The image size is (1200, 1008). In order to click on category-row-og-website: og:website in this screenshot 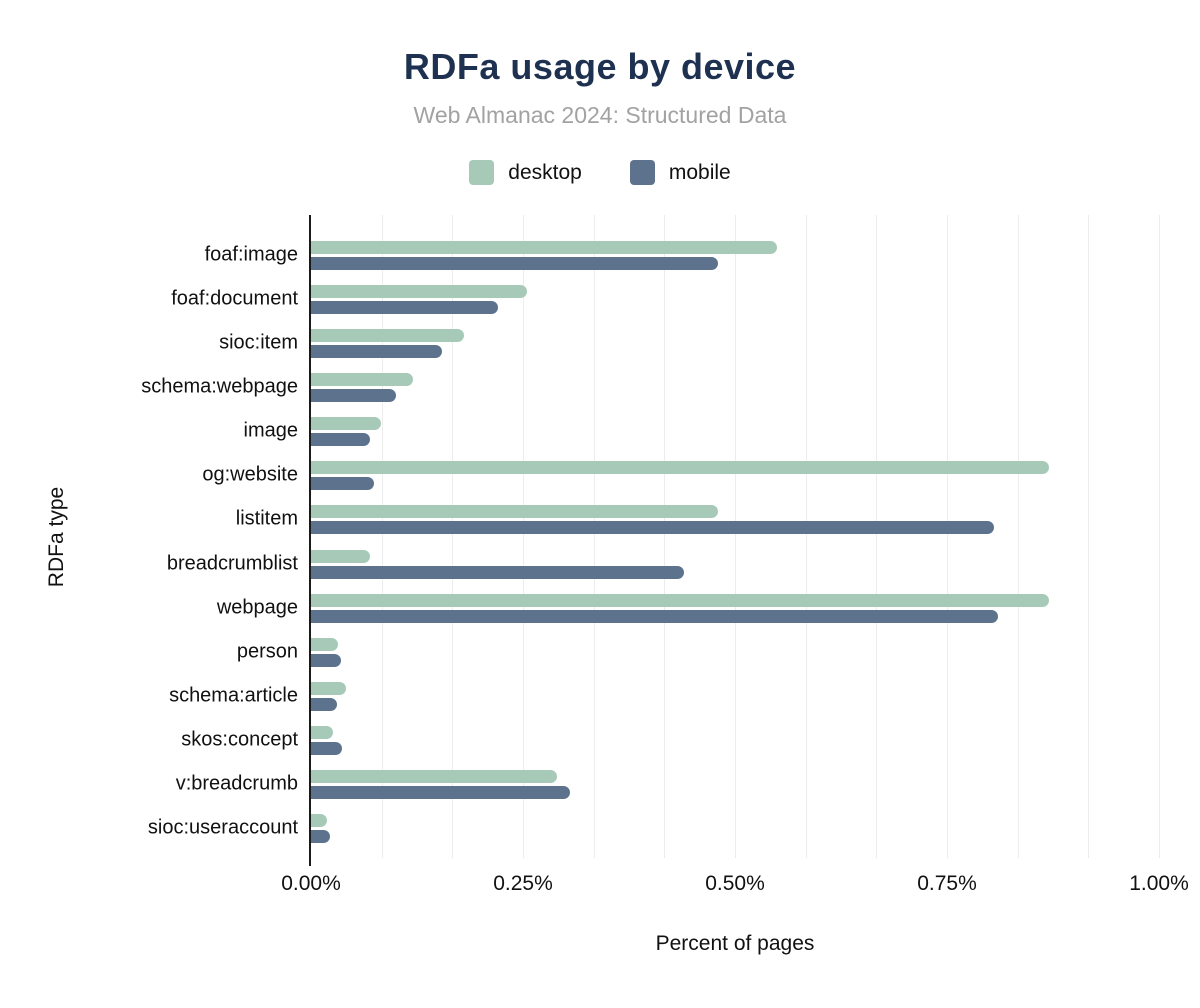, I will do `click(680, 475)`.